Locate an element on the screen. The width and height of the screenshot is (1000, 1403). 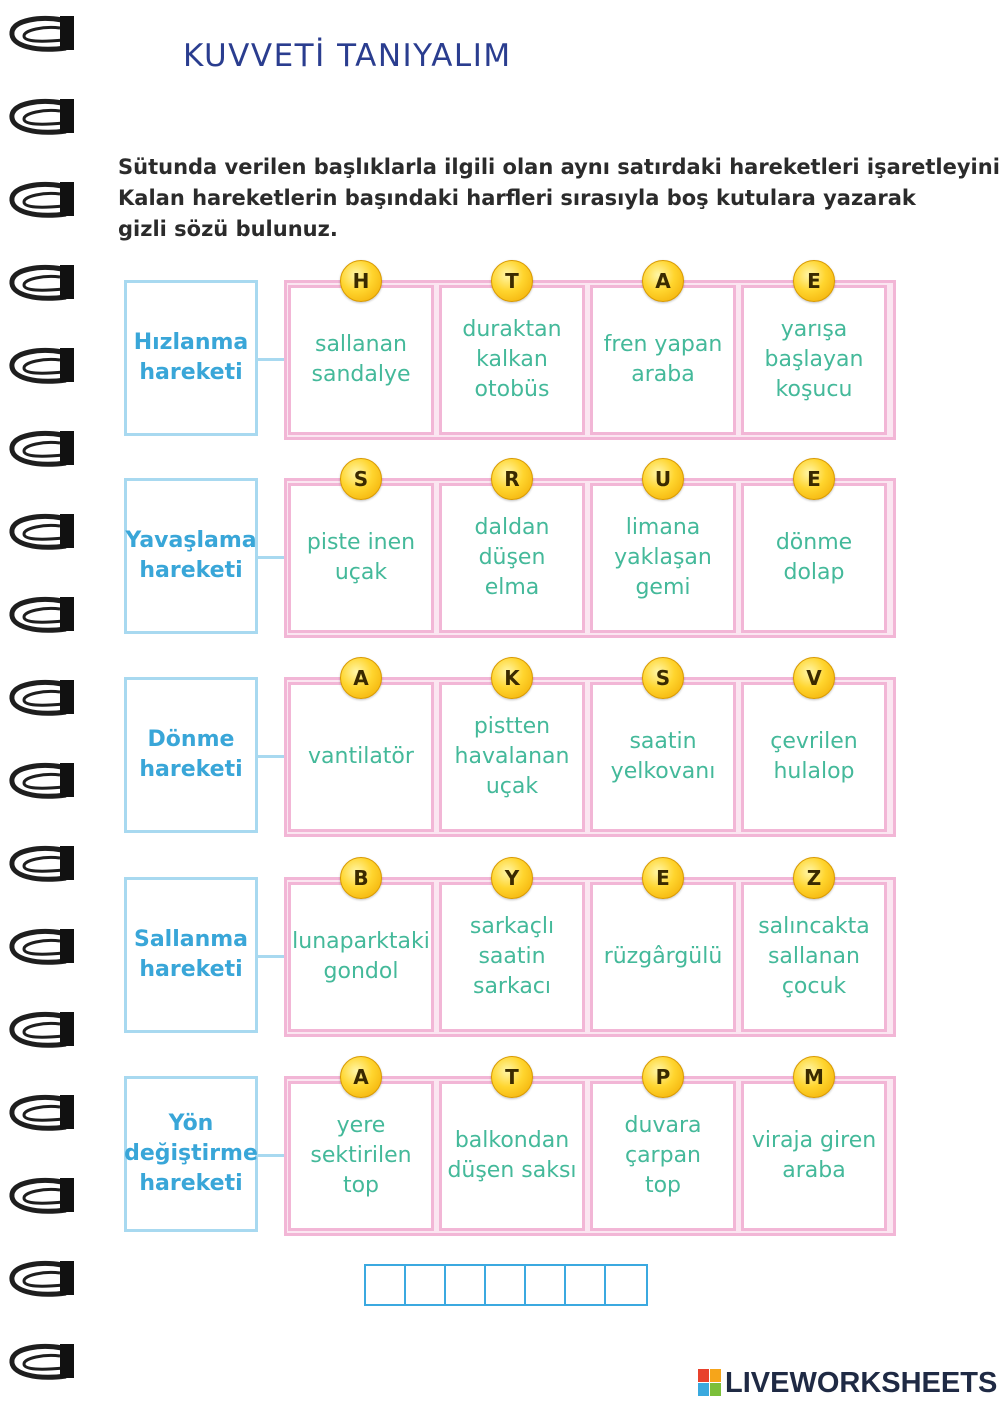
motion-option-text: otobüs is located at coordinates (512, 389).